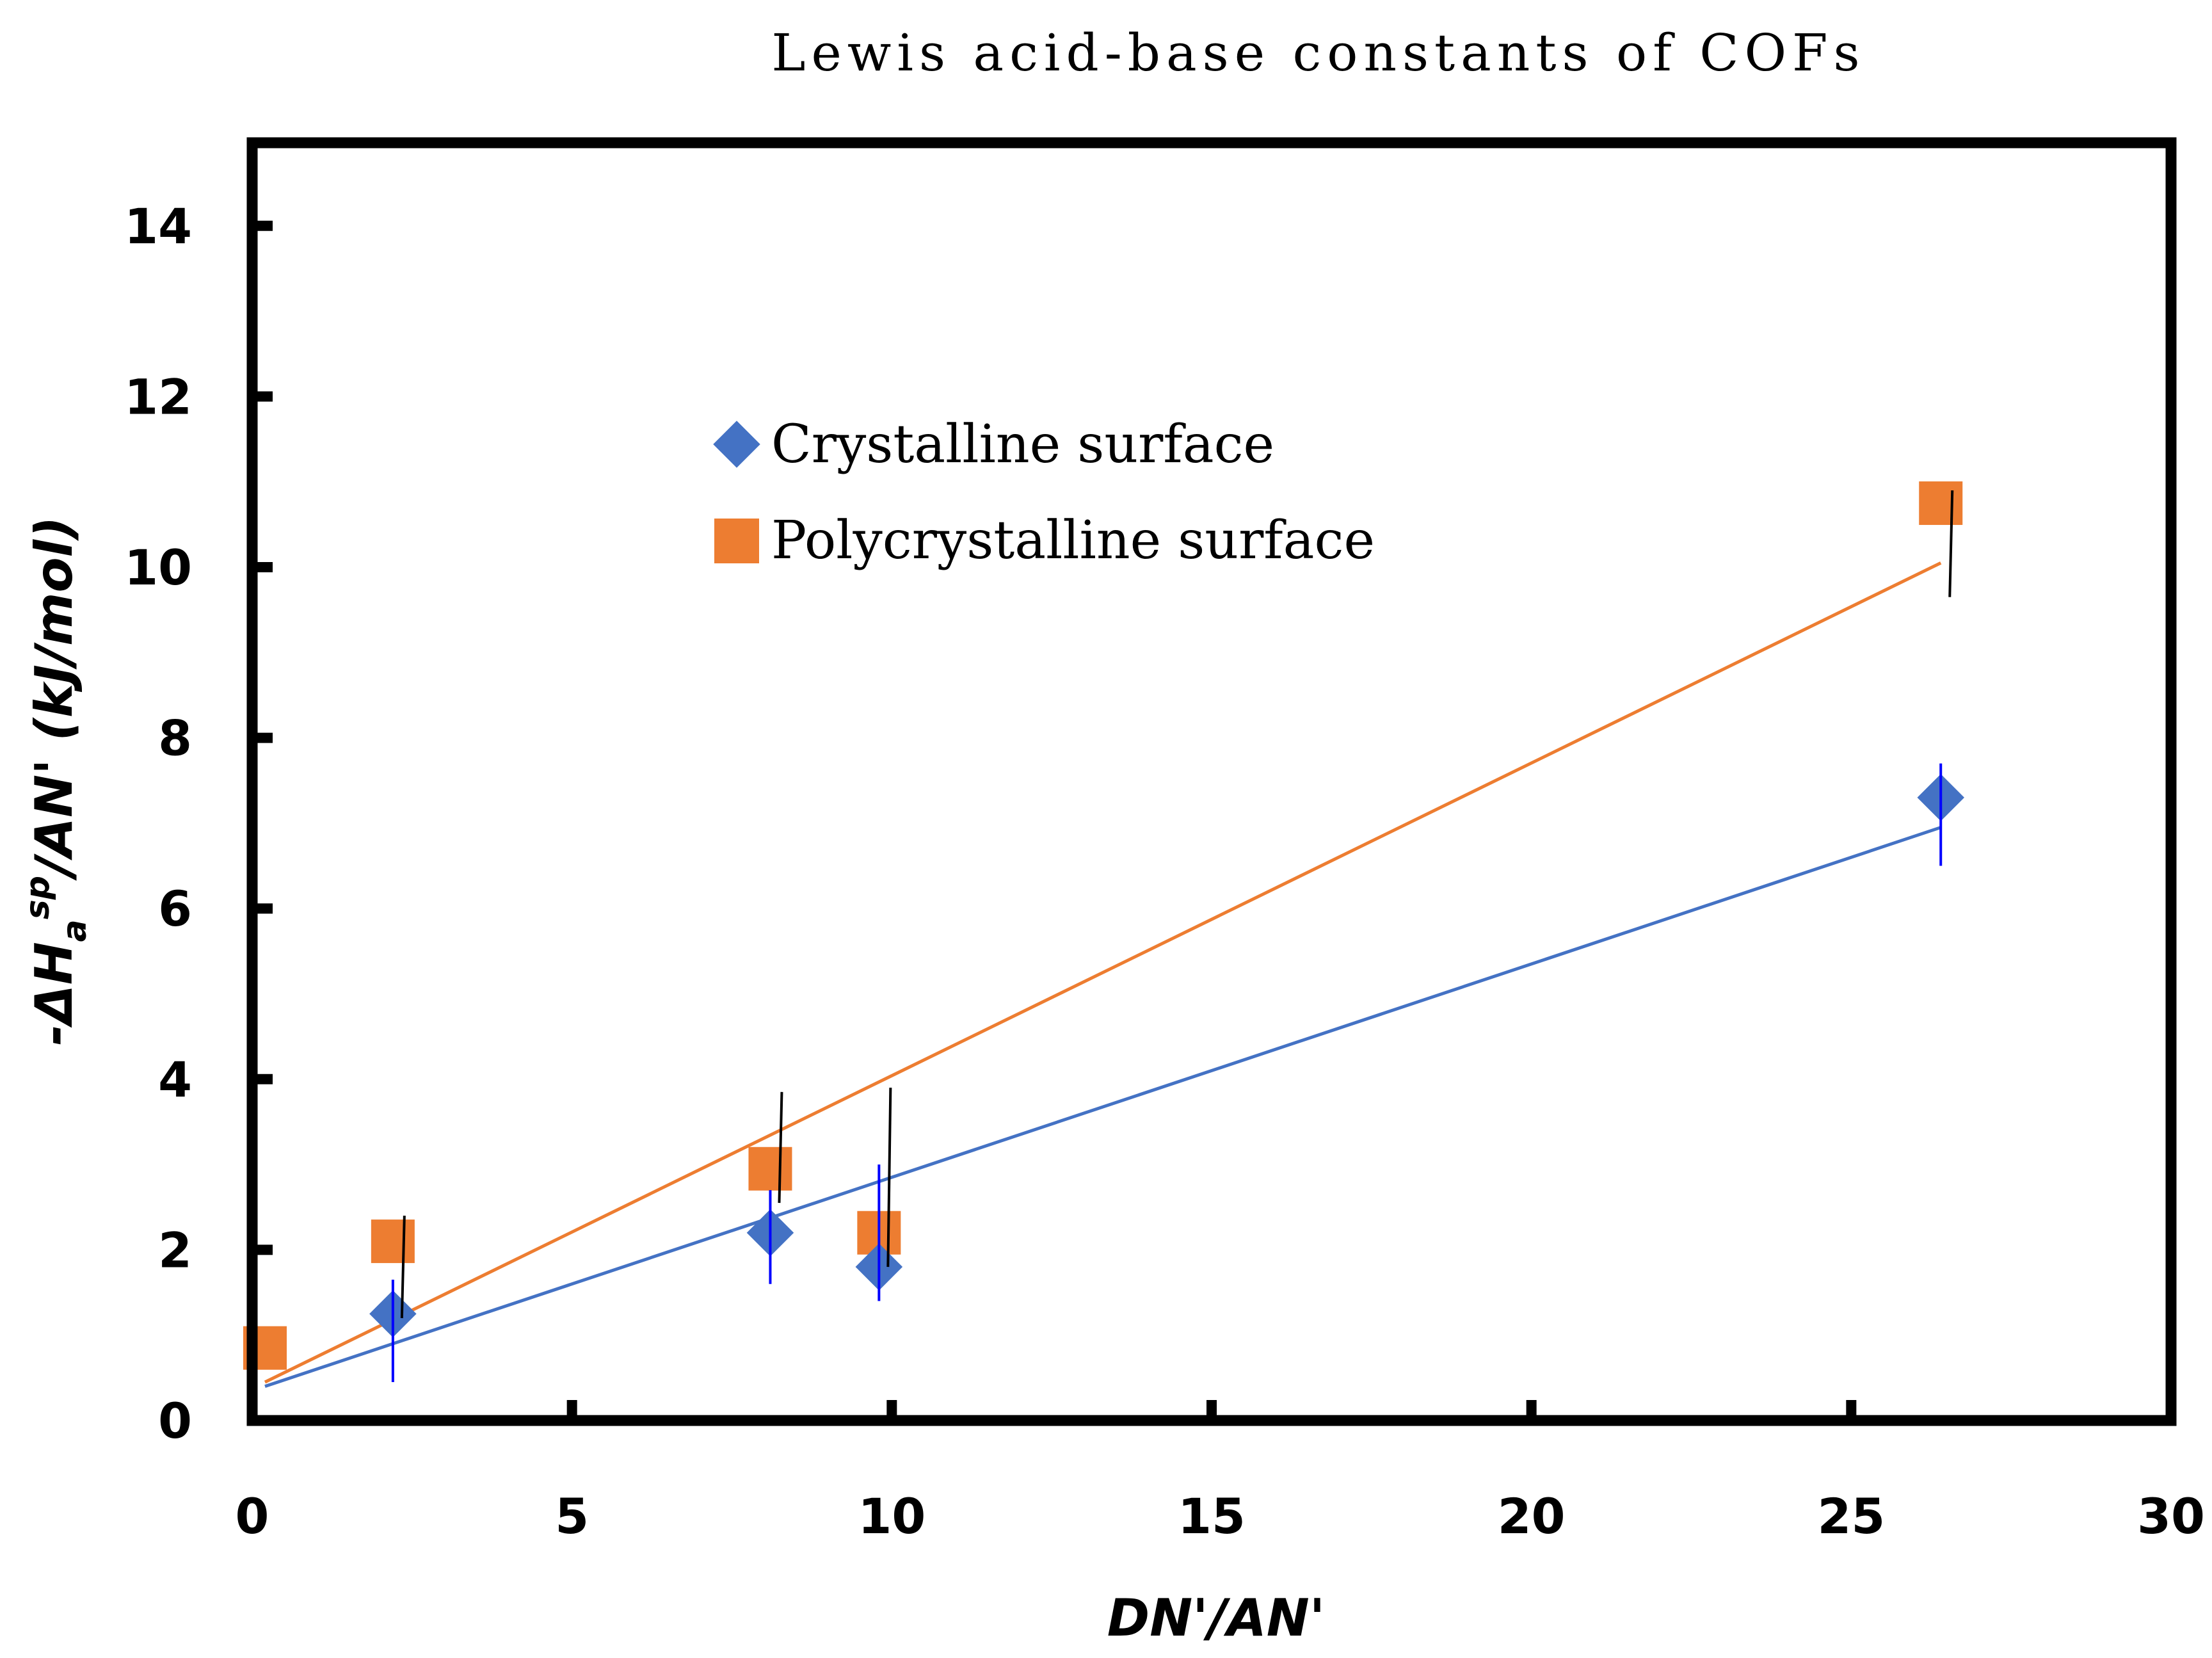 Image resolution: width=2212 pixels, height=1658 pixels. Describe the element at coordinates (54, 699) in the screenshot. I see `y-label-suffix: /AN' (kJ/mol)` at that location.